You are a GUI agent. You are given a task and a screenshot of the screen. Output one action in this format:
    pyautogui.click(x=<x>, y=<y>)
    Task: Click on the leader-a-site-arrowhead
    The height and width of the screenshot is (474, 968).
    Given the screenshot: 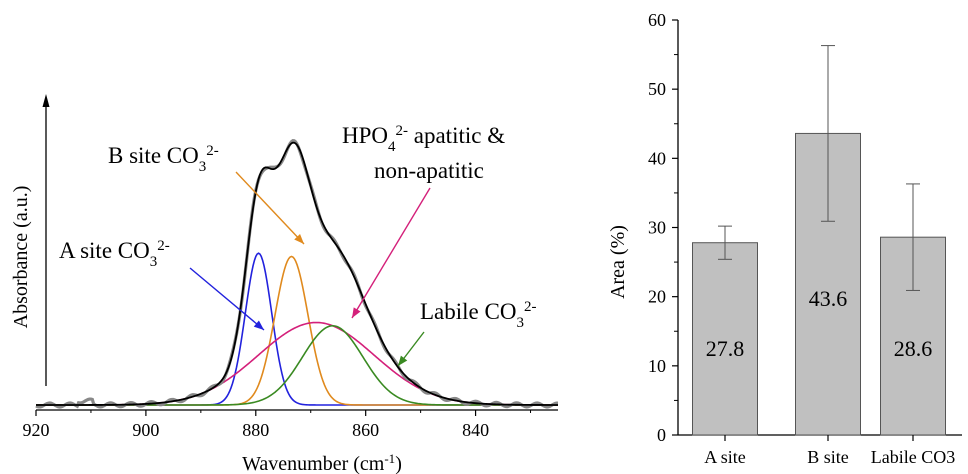 What is the action you would take?
    pyautogui.click(x=258, y=325)
    